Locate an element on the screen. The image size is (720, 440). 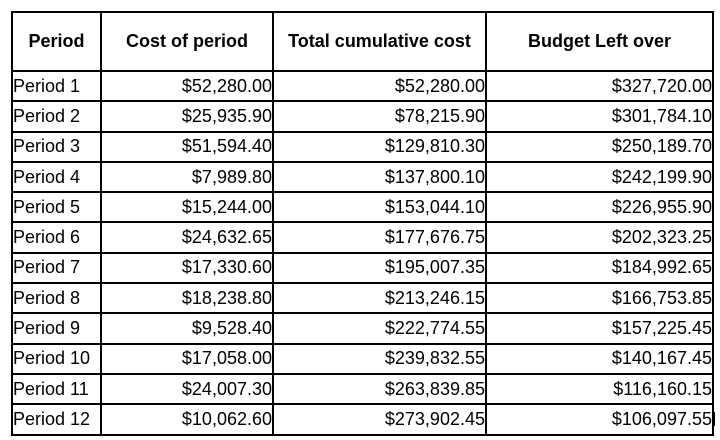
total-cumulative-cost-cell: $129,810.30 is located at coordinates (379, 146).